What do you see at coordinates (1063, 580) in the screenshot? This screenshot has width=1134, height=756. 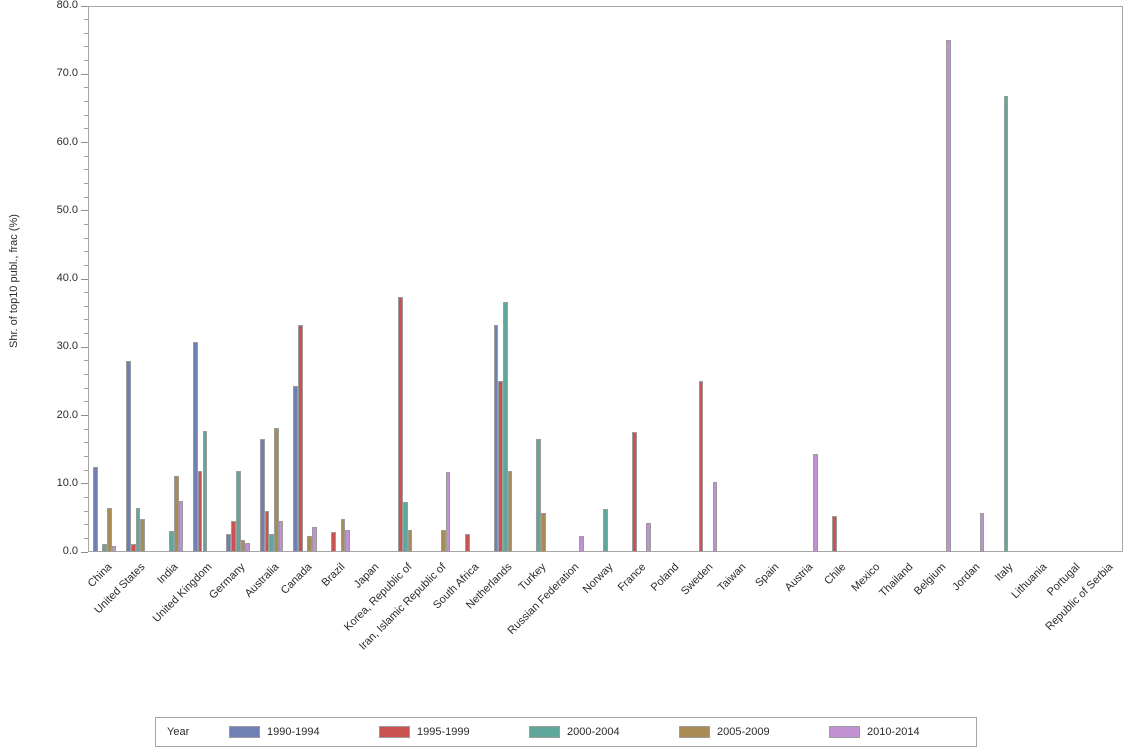 I see `x-category-label: Portugal` at bounding box center [1063, 580].